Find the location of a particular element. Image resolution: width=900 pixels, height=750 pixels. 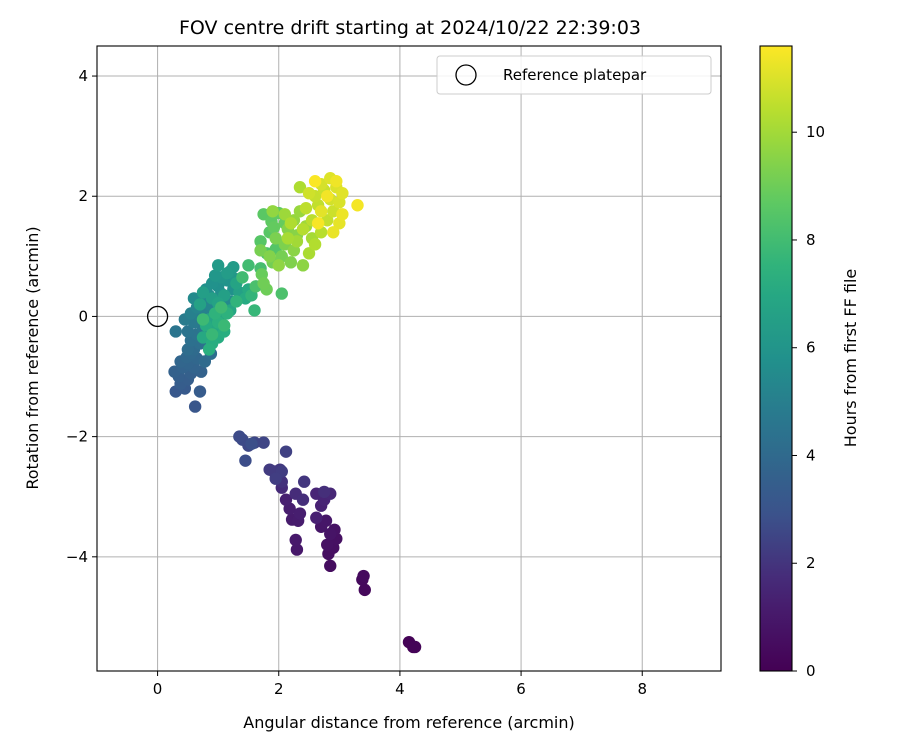

colorbar-frame is located at coordinates (776, 358).